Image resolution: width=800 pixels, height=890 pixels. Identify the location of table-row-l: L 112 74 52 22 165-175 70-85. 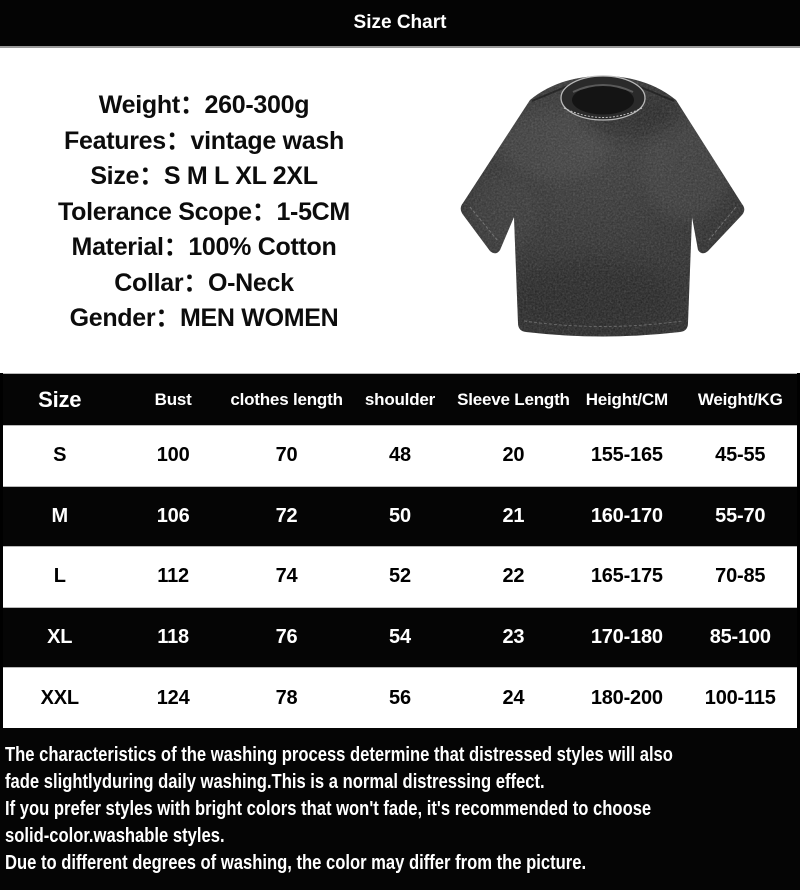
(400, 576).